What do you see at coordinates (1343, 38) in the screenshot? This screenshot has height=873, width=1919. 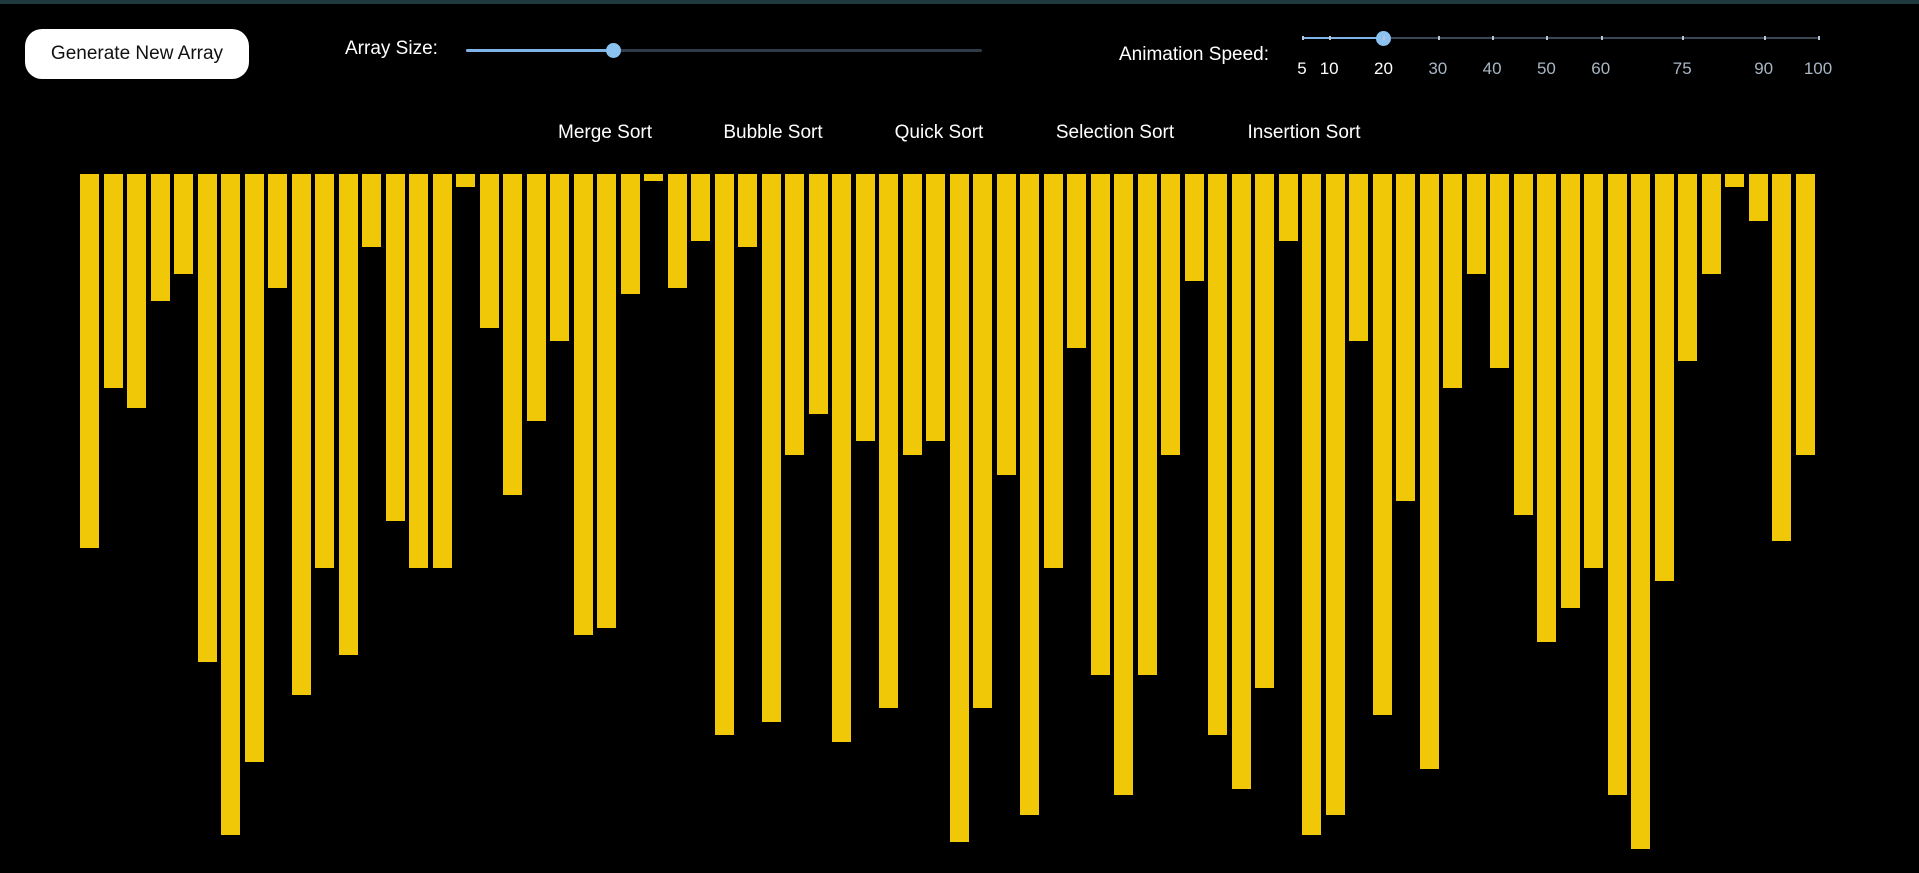 I see `animation-speed-slider-fill` at bounding box center [1343, 38].